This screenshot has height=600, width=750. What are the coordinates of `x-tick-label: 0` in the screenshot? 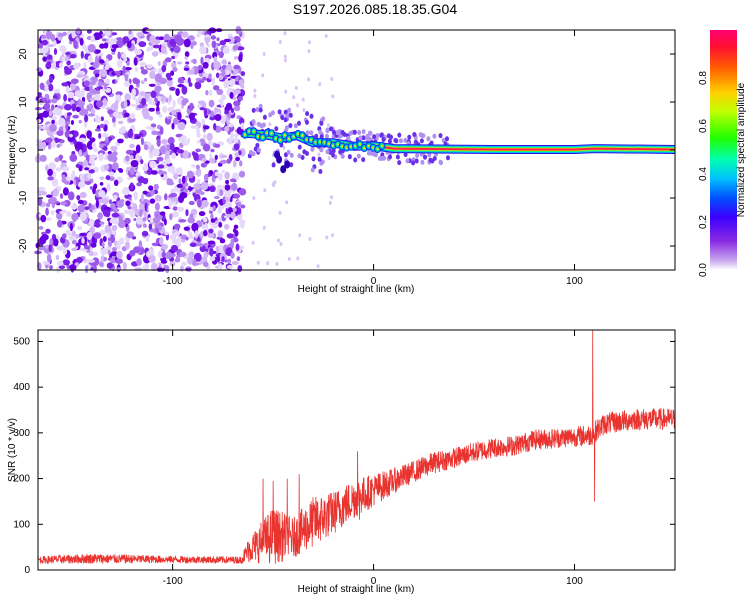 It's located at (374, 581).